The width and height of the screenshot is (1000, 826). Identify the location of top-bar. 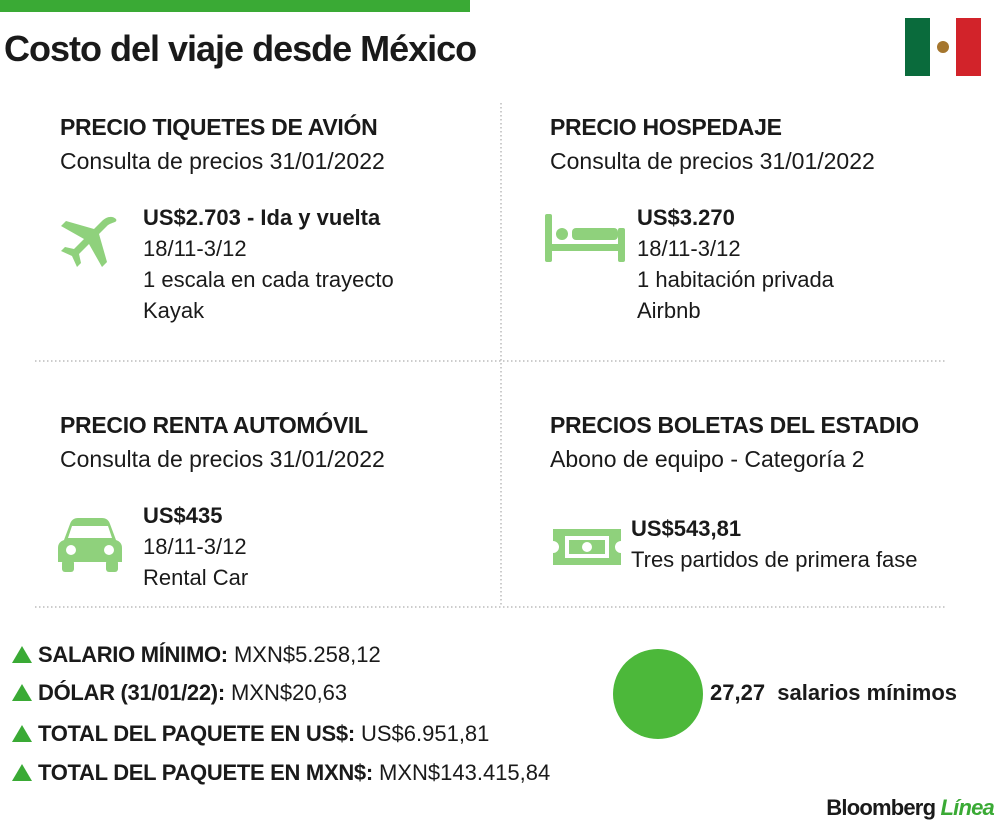
(235, 6).